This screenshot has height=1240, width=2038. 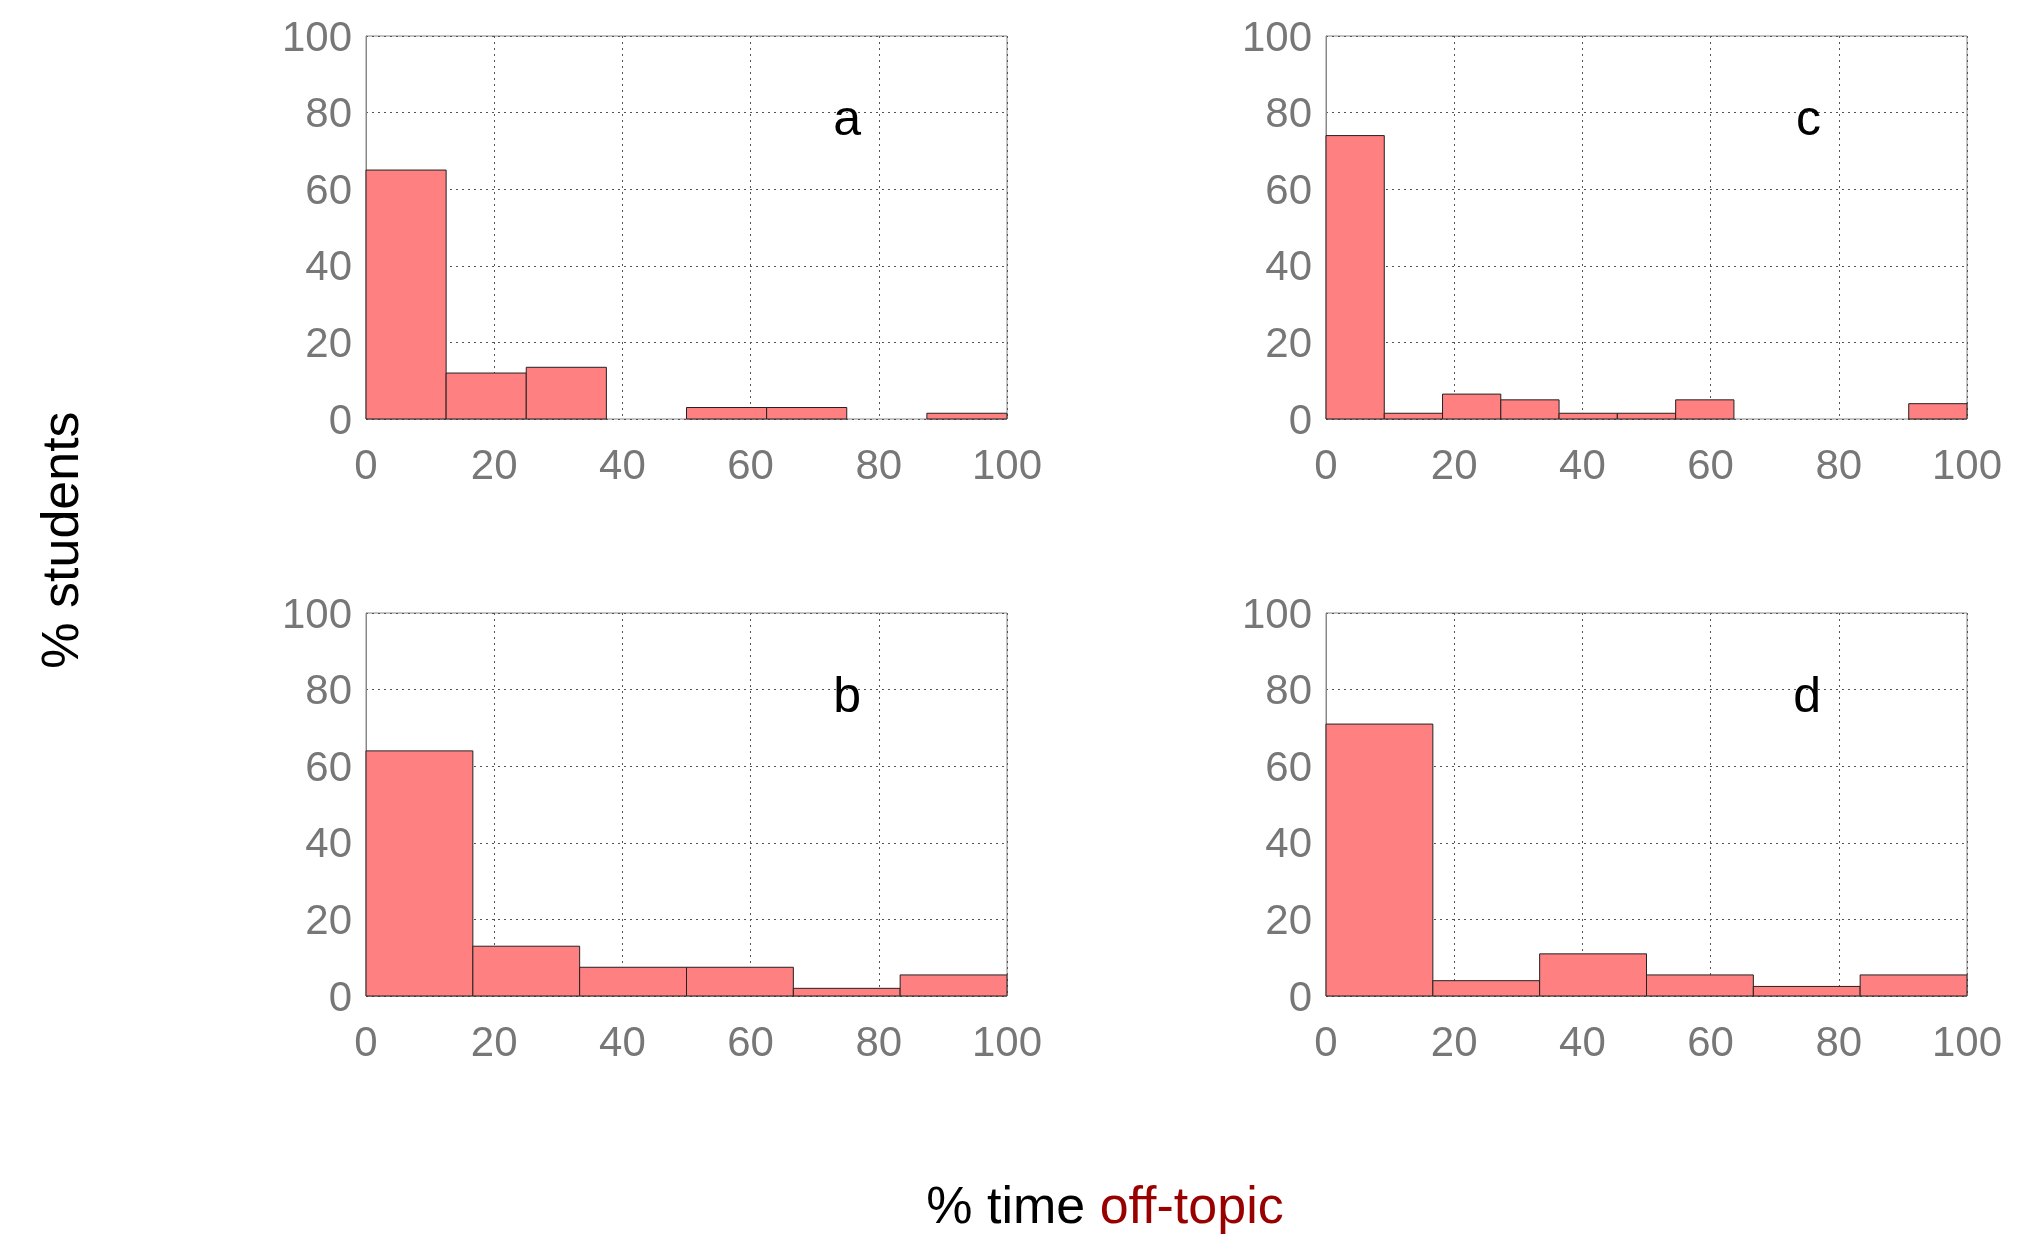 I want to click on y-axis-title: % students, so click(x=60, y=540).